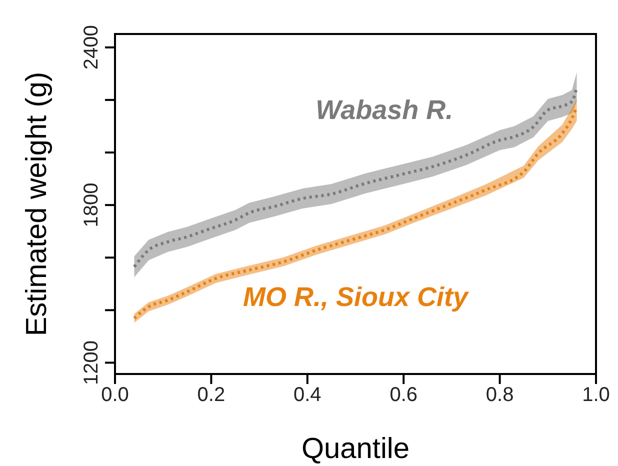 This screenshot has height=466, width=618. What do you see at coordinates (307, 395) in the screenshot?
I see `x-tick-label: 0.4` at bounding box center [307, 395].